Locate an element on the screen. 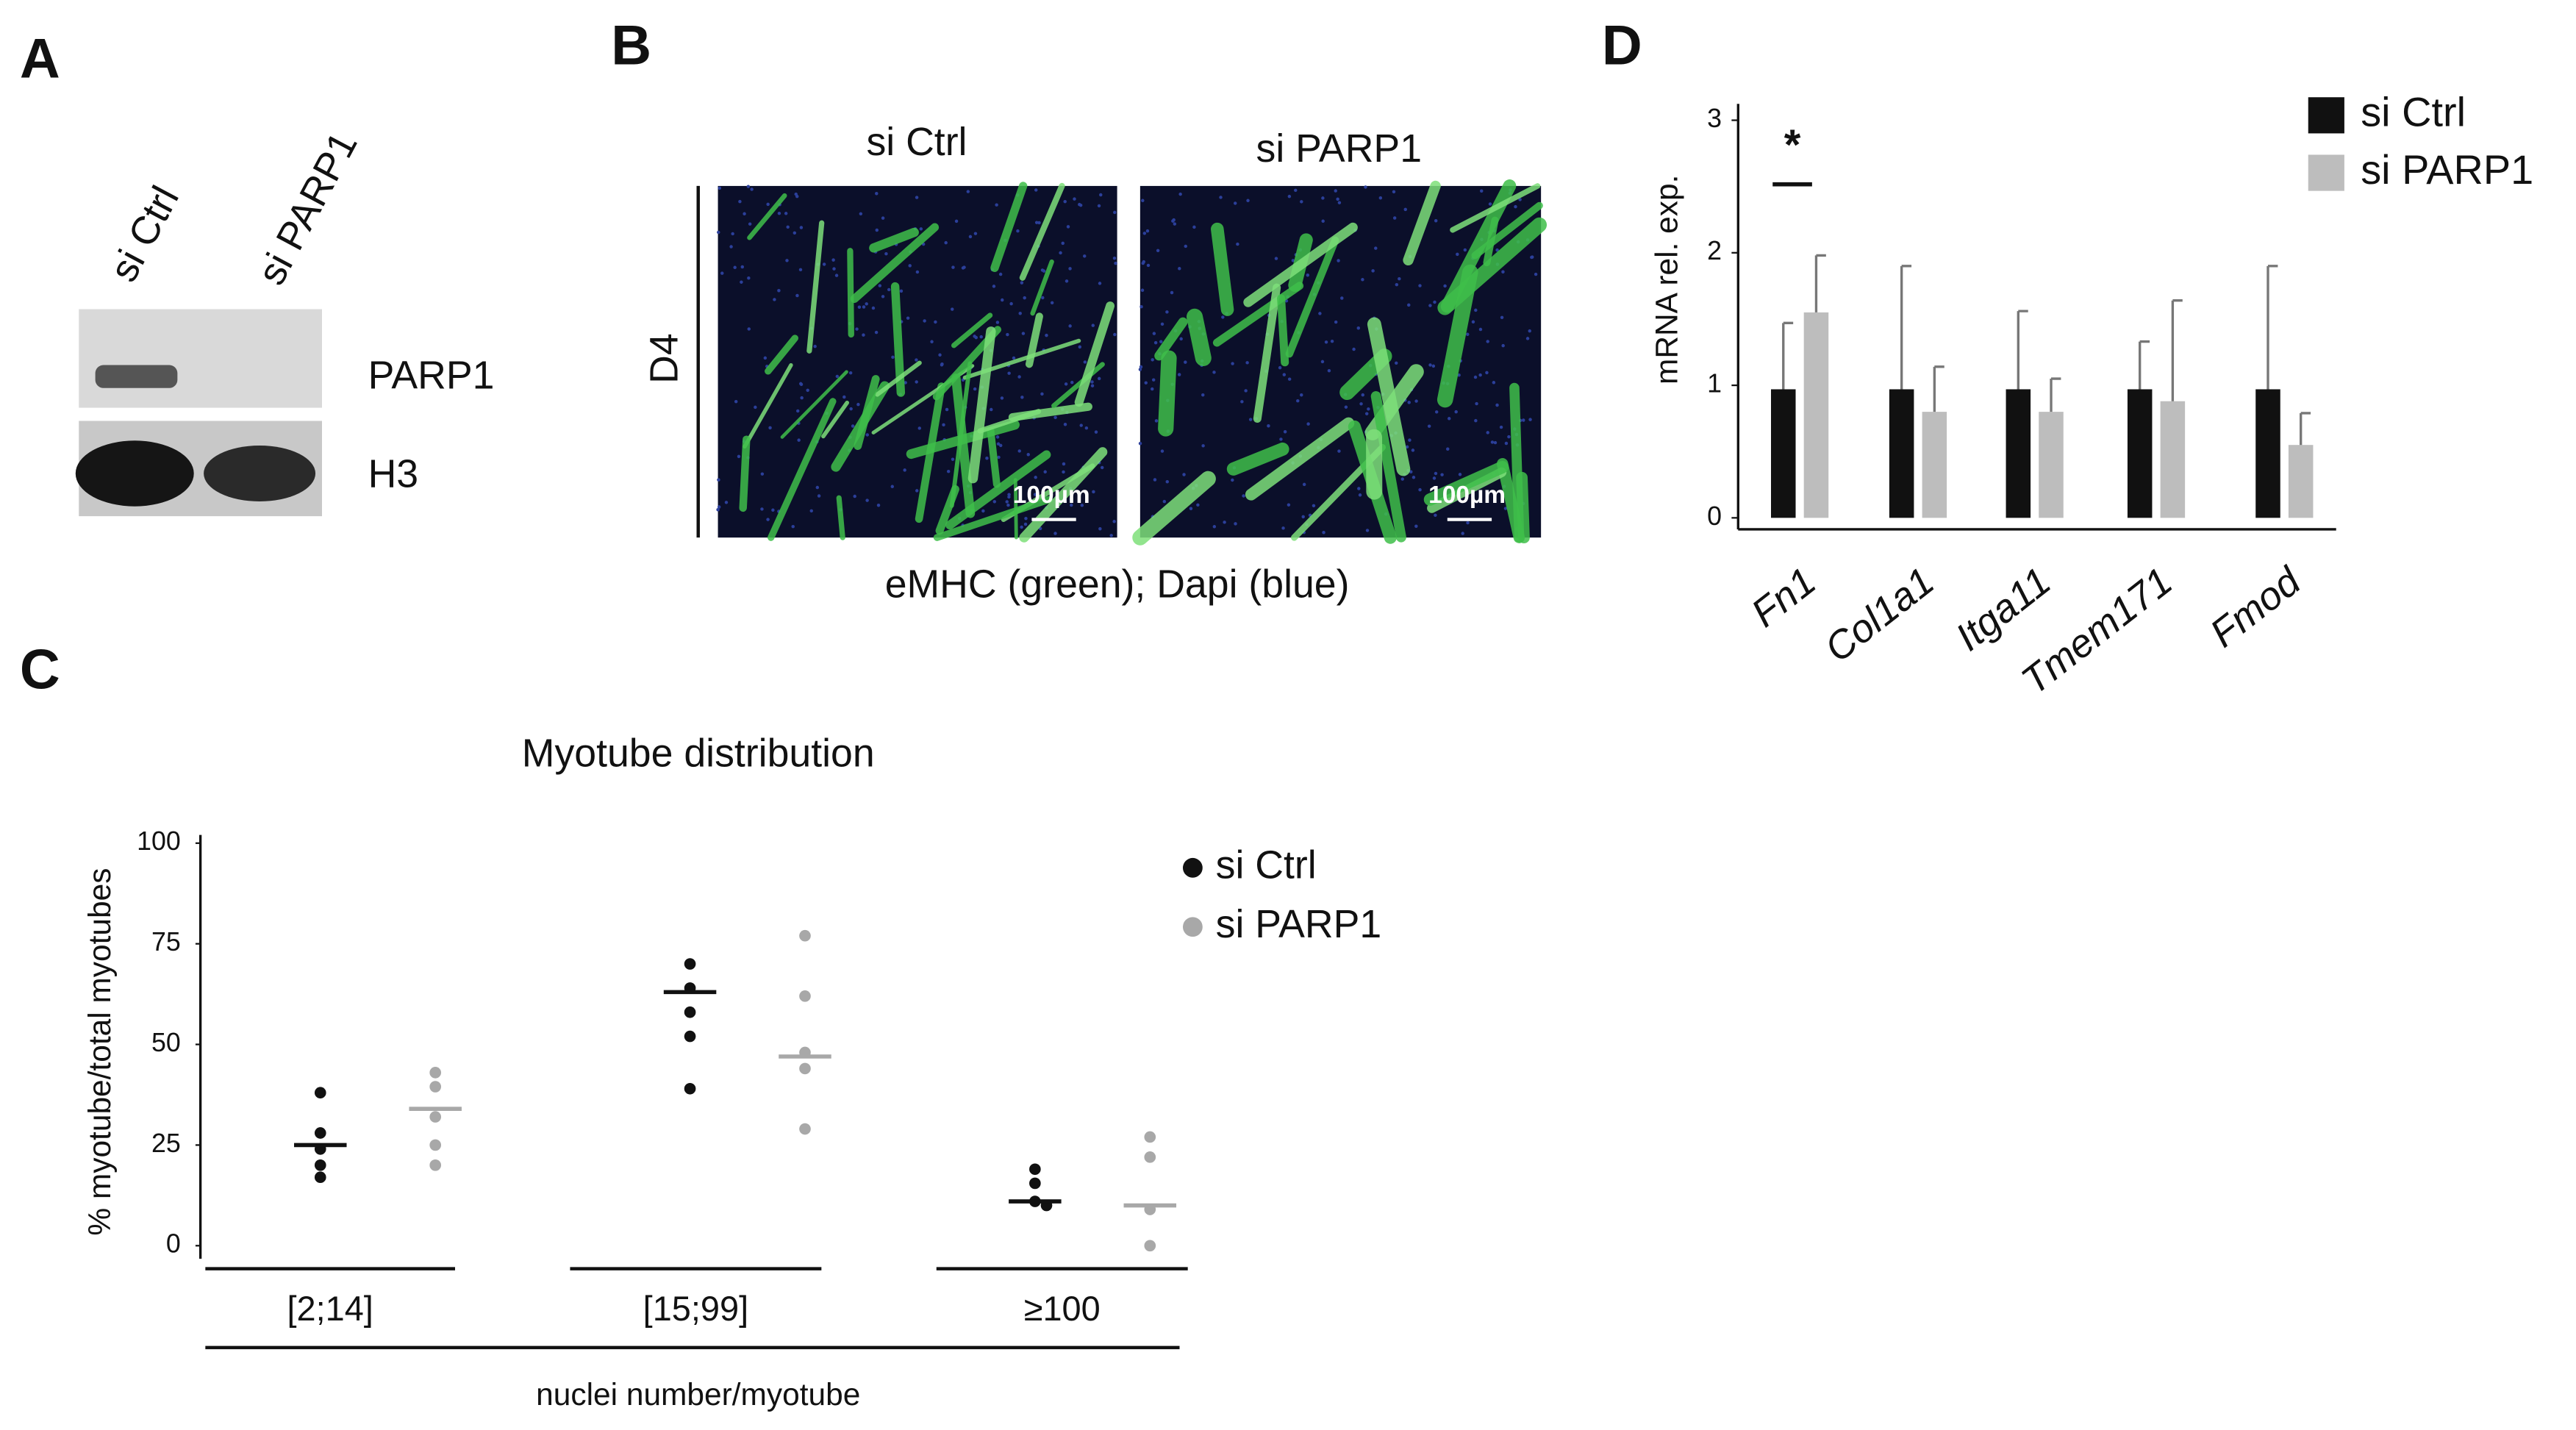  legend-swatch is located at coordinates (2326, 116).